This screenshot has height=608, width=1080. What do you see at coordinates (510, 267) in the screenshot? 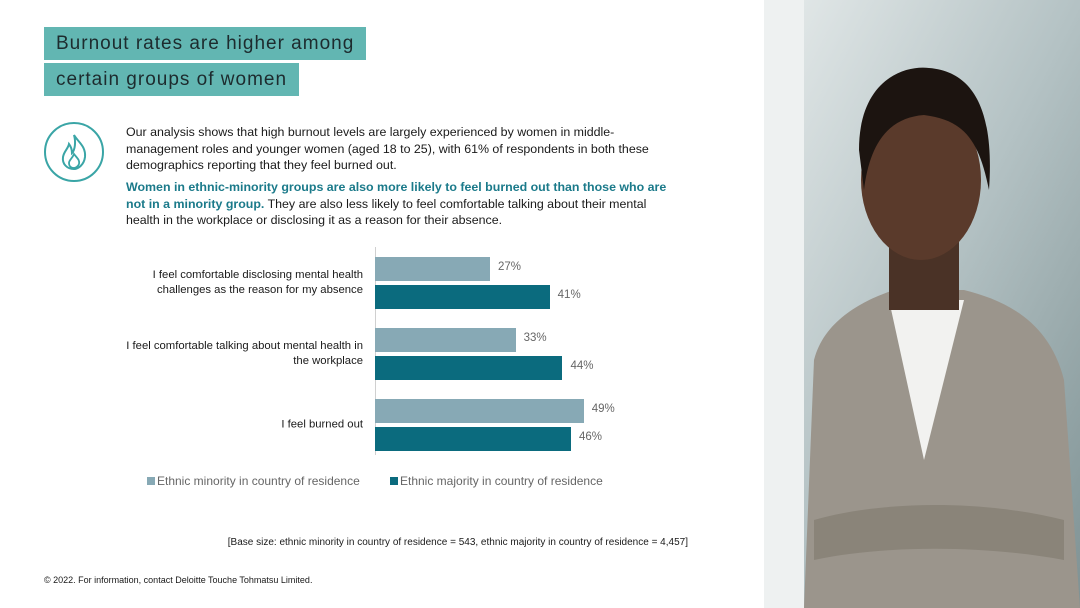
I see `value-label: 27%` at bounding box center [510, 267].